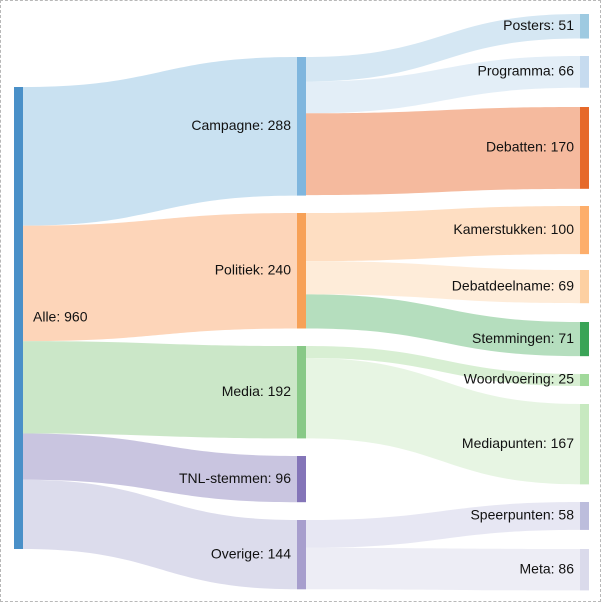  What do you see at coordinates (584, 72) in the screenshot?
I see `node-programma` at bounding box center [584, 72].